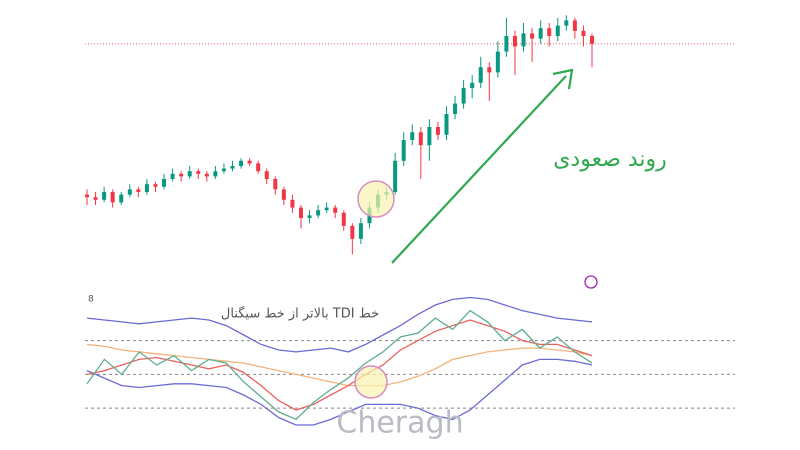 The width and height of the screenshot is (800, 450). I want to click on arrow-head, so click(563, 79).